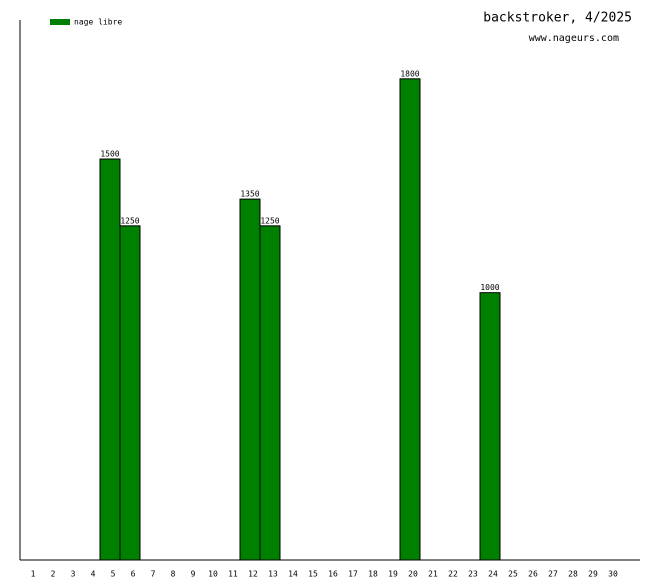 The height and width of the screenshot is (584, 660). Describe the element at coordinates (533, 574) in the screenshot. I see `x-tick-label: 26` at that location.